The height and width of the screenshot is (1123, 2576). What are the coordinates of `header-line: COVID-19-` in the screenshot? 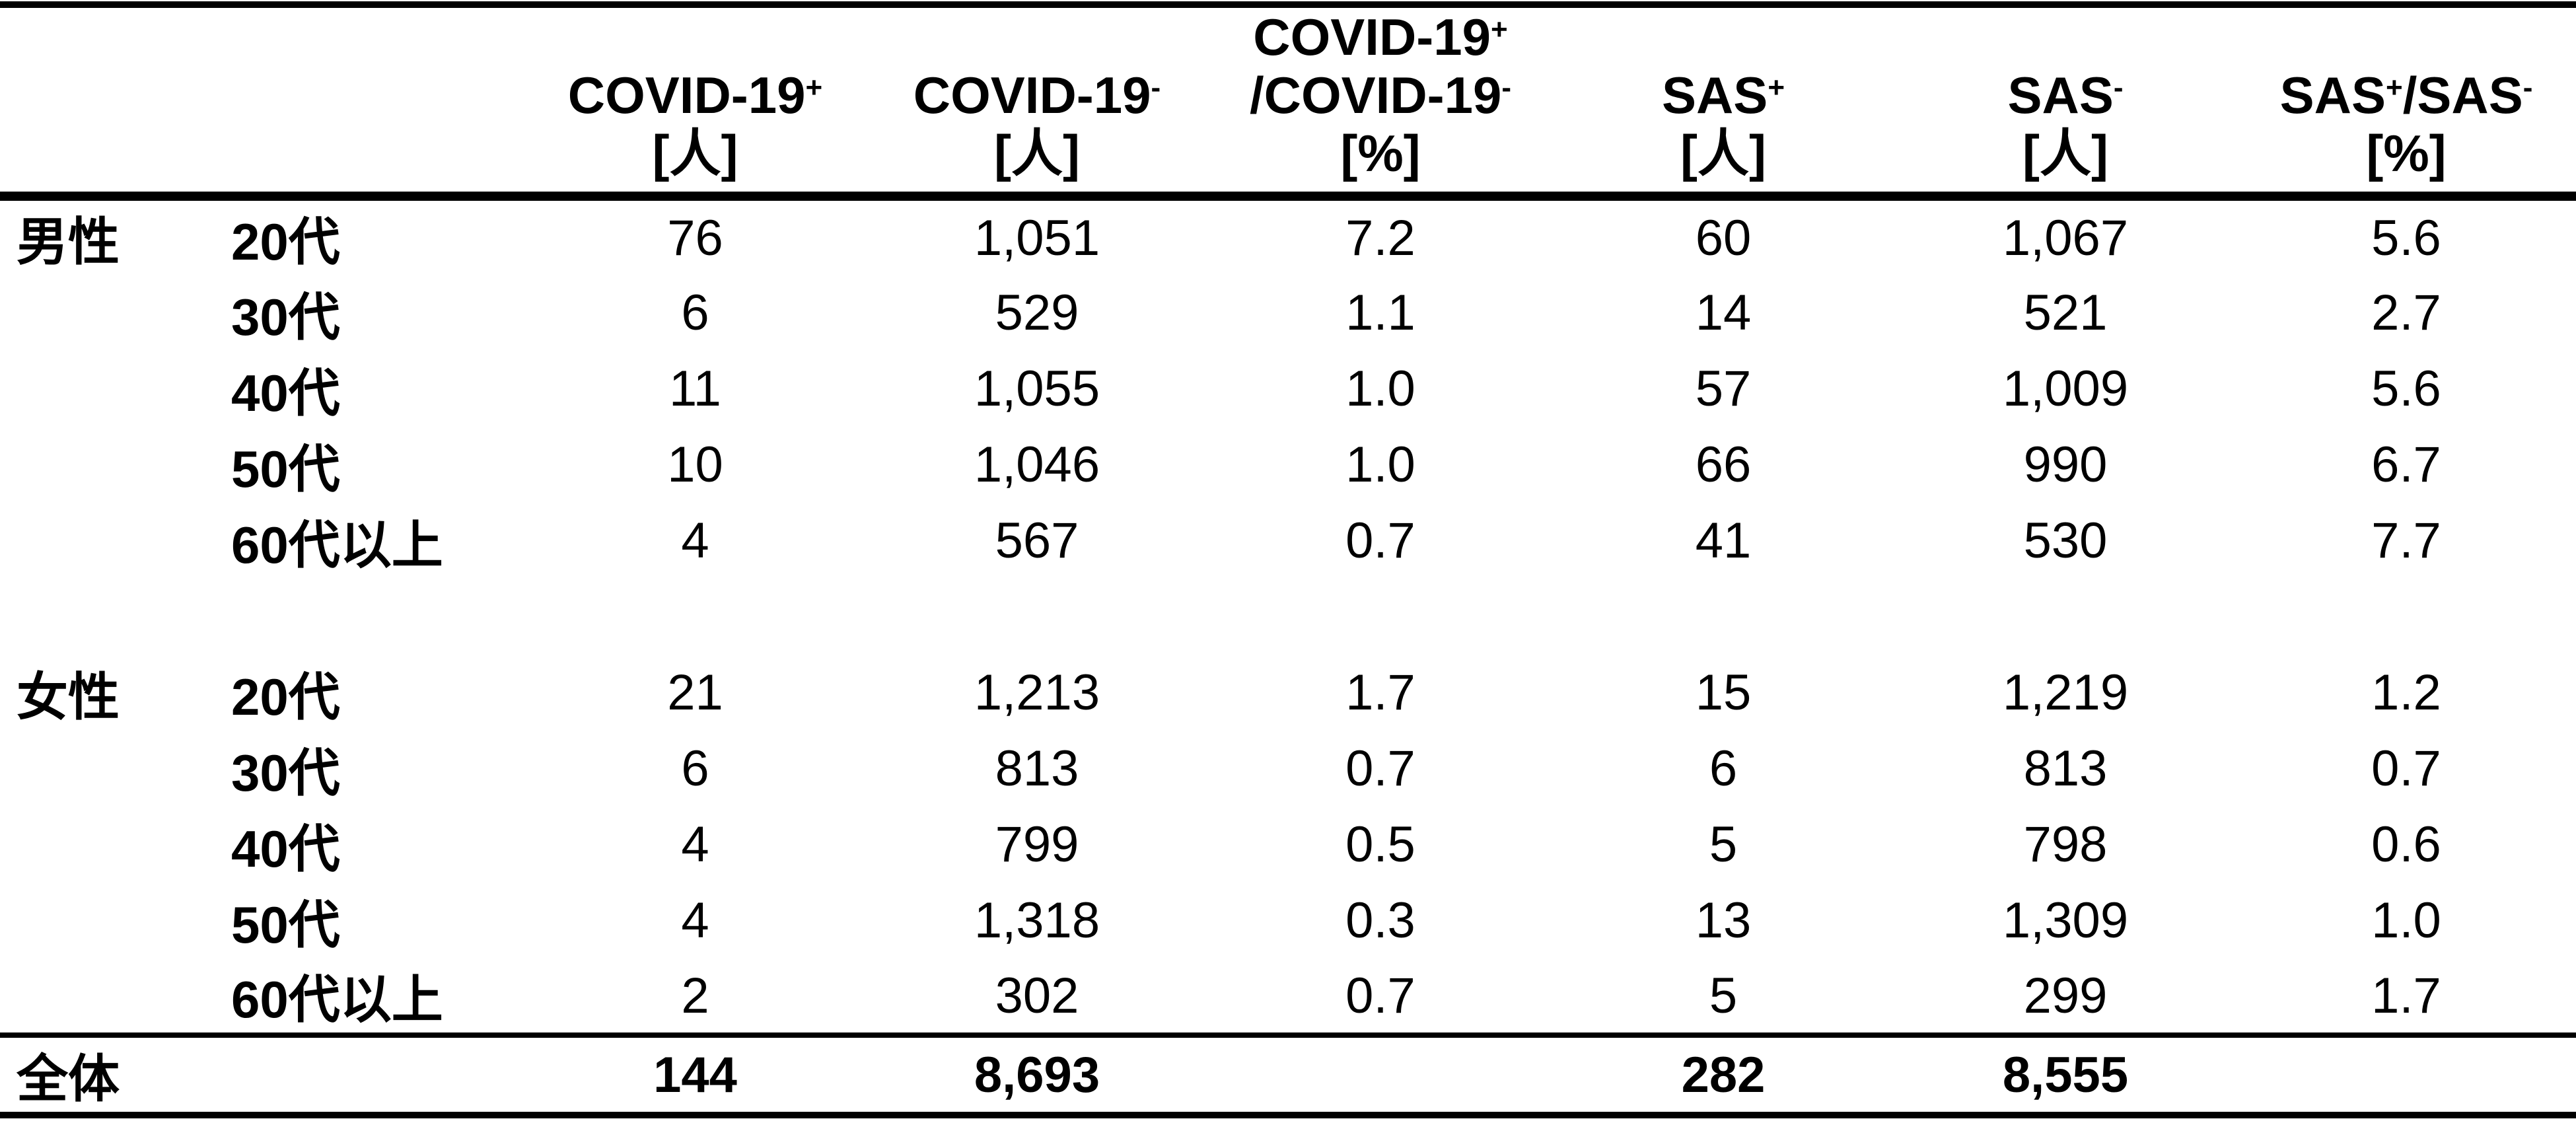 It's located at (1037, 95).